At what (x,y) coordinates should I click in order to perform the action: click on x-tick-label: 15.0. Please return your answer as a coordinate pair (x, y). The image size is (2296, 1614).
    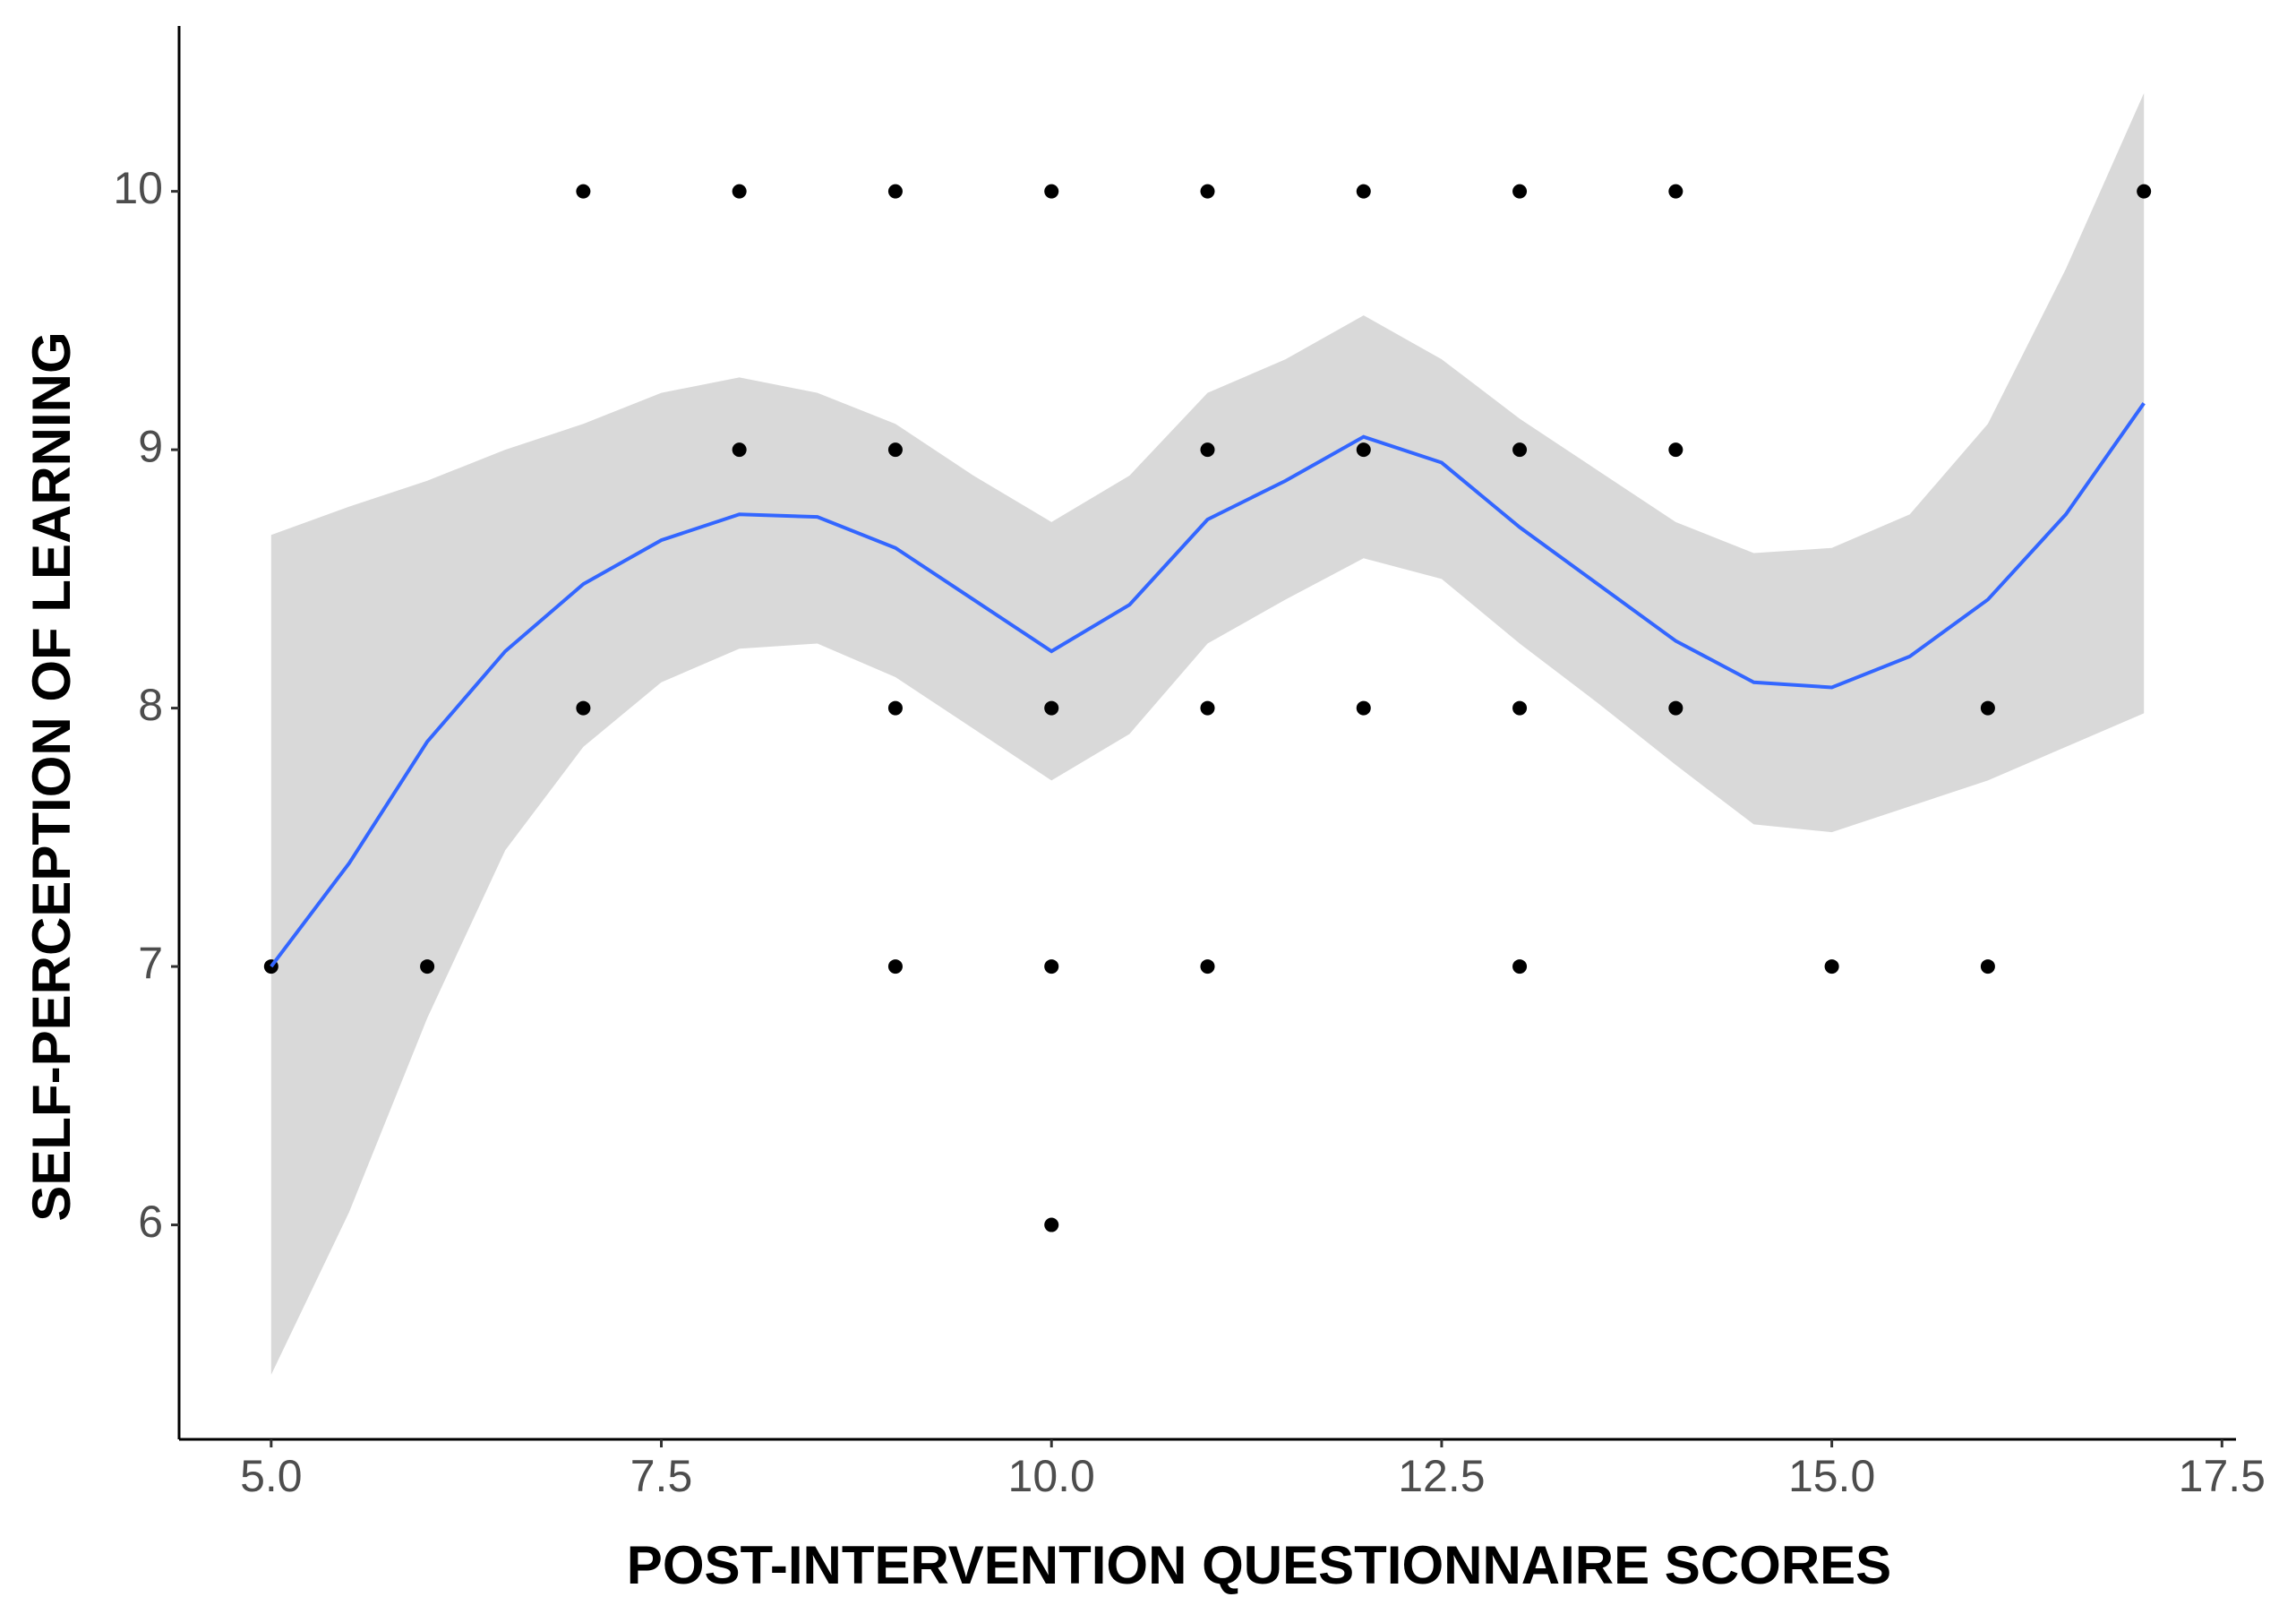
    Looking at the image, I should click on (1831, 1476).